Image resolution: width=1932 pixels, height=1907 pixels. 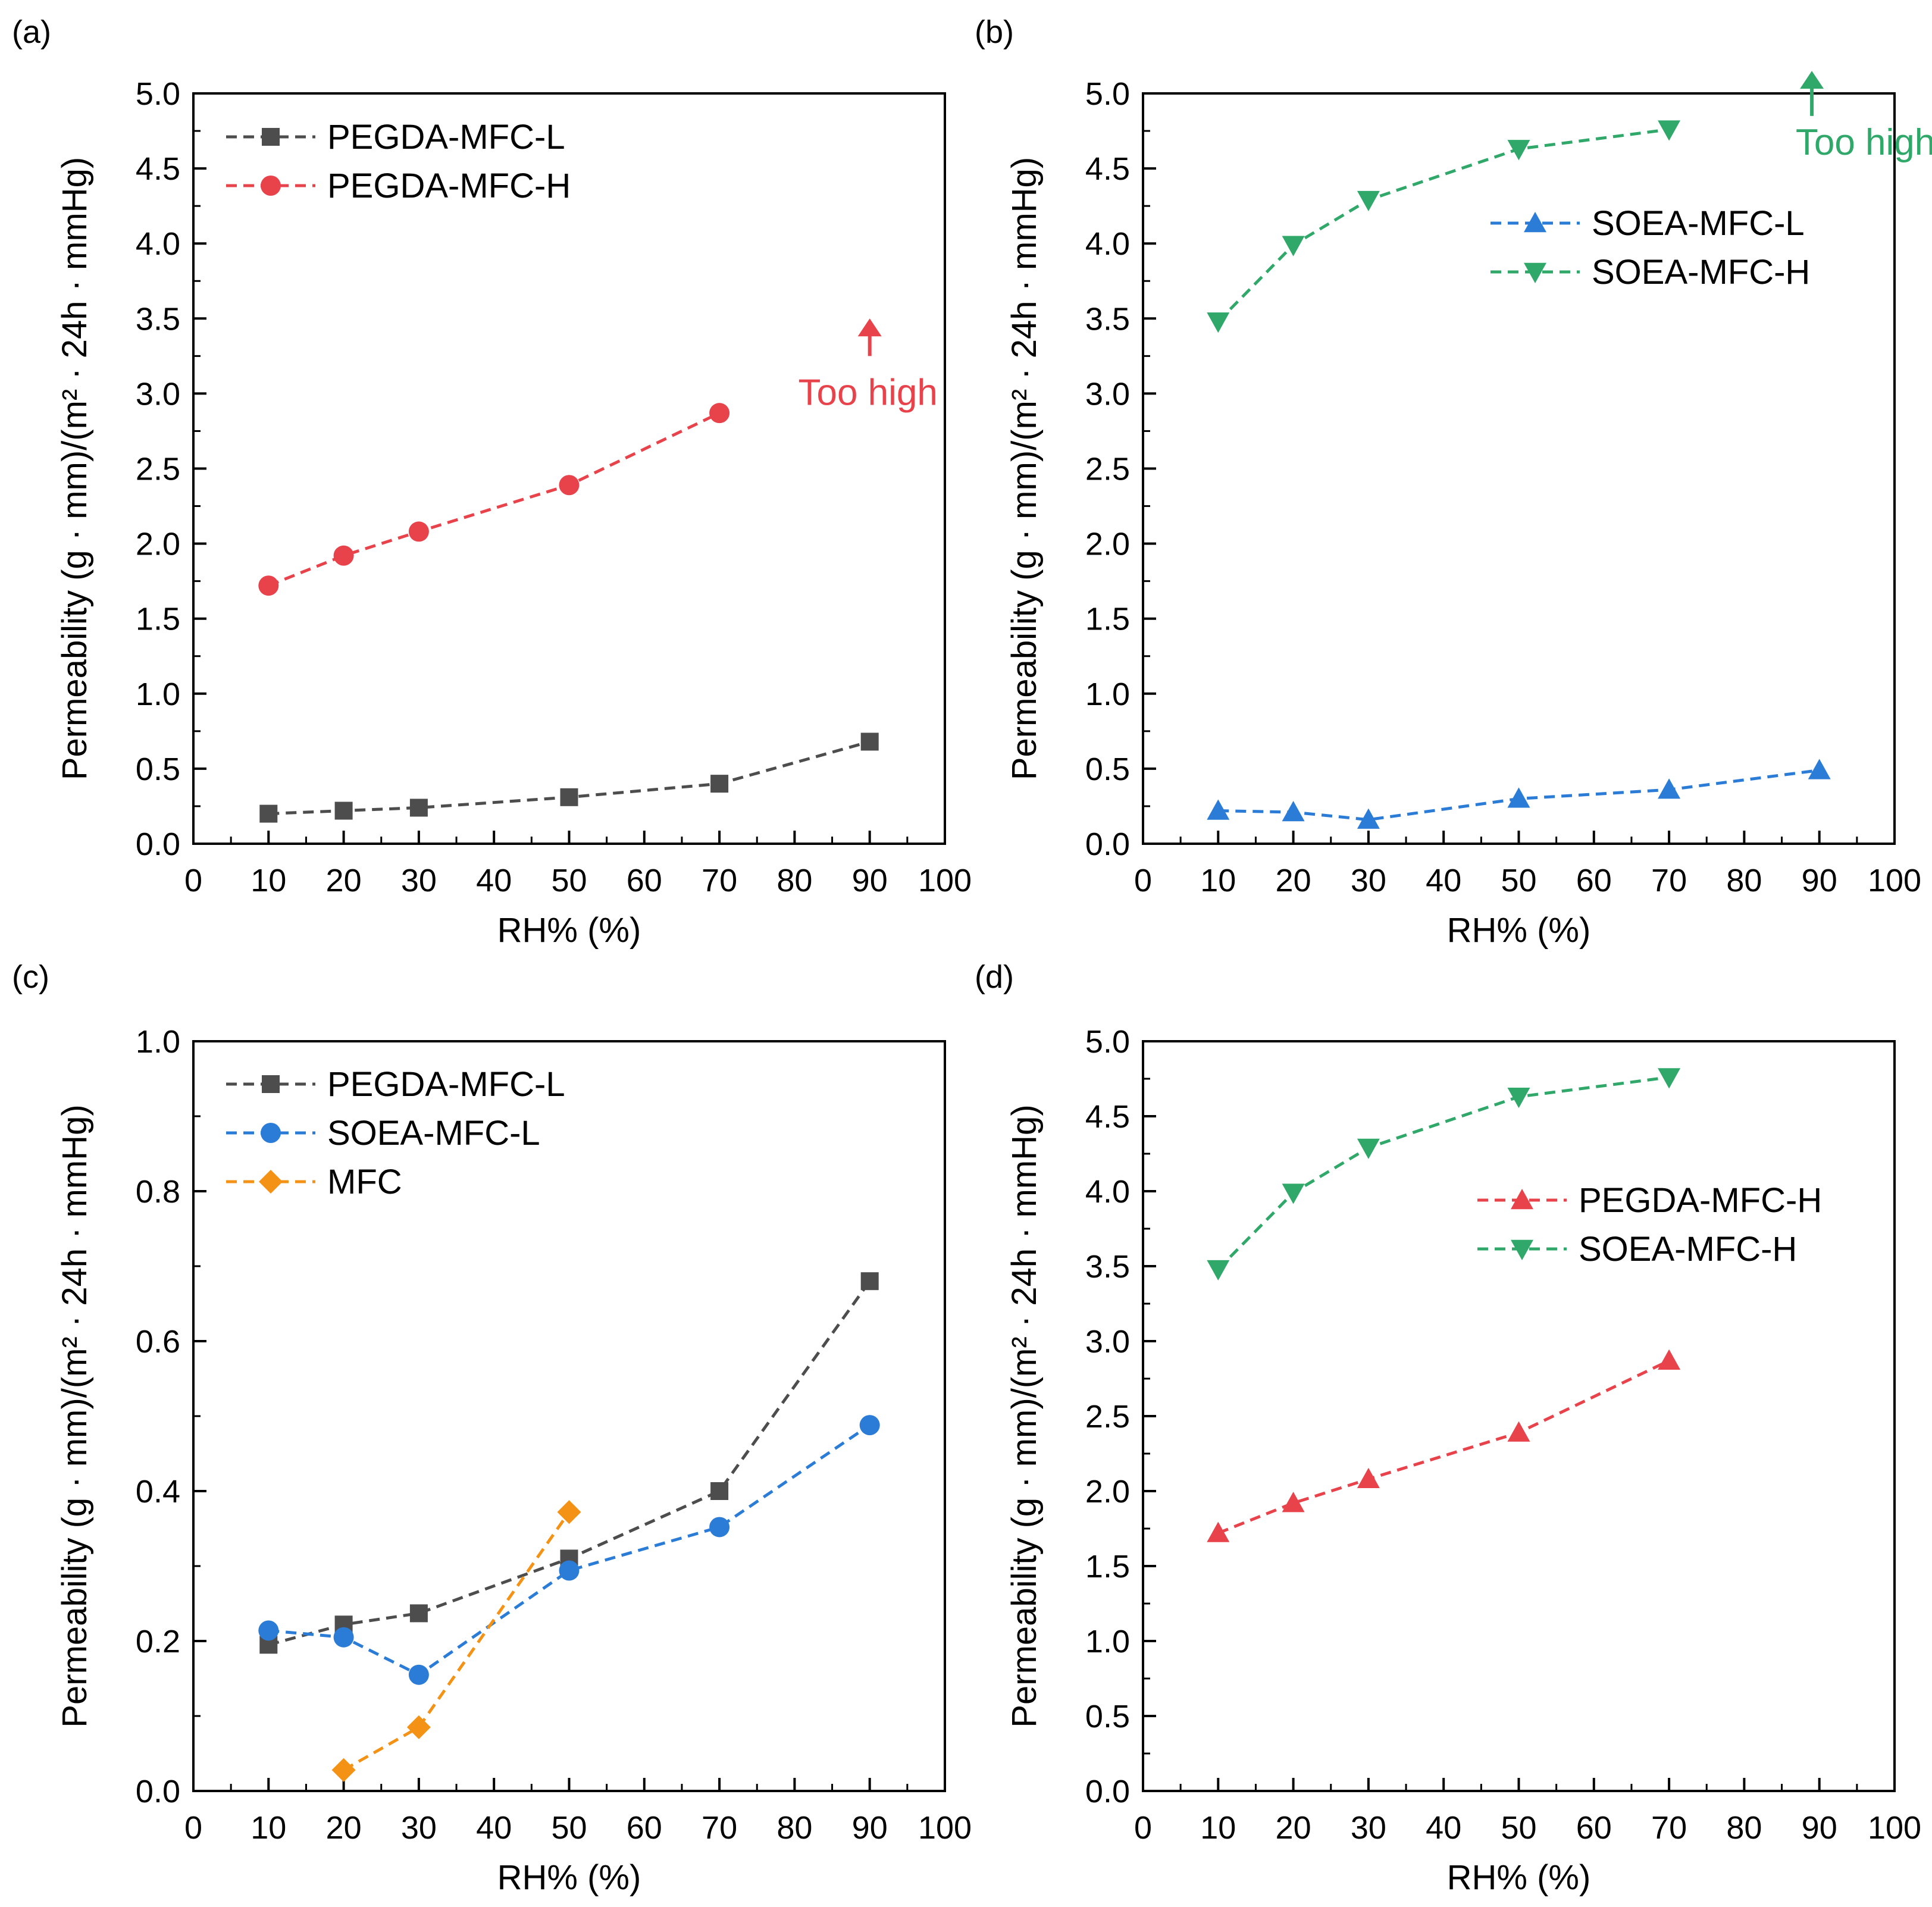 What do you see at coordinates (158, 1492) in the screenshot?
I see `y-tick-label: 0.4` at bounding box center [158, 1492].